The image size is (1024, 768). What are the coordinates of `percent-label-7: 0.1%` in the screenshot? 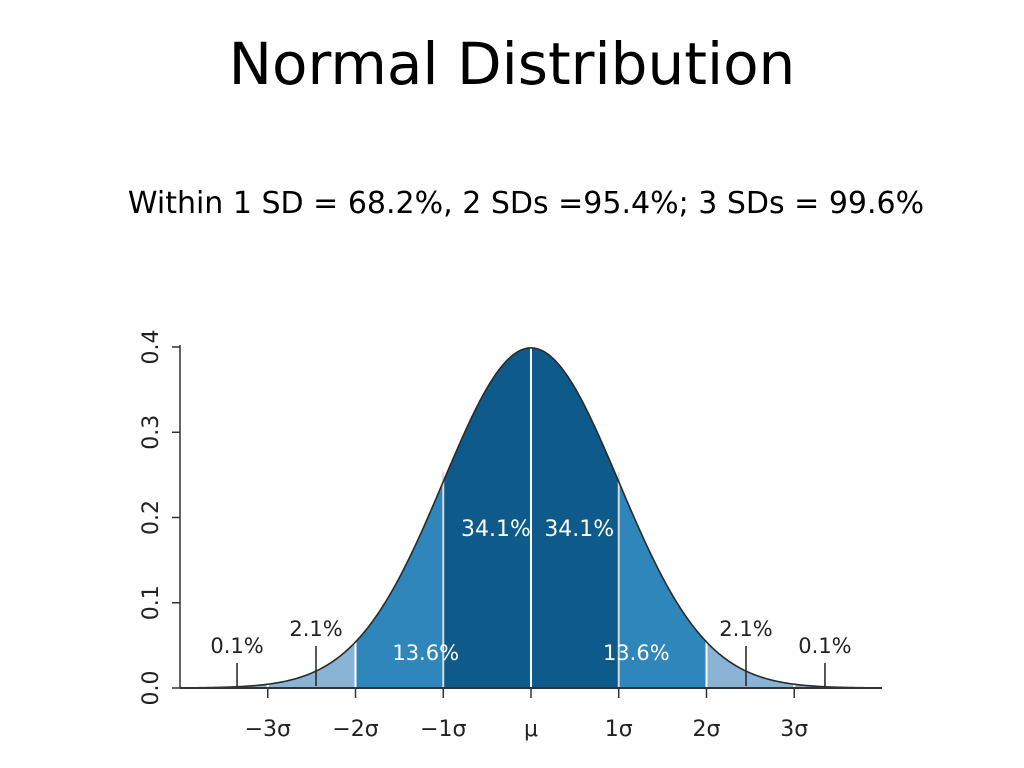 It's located at (824, 646).